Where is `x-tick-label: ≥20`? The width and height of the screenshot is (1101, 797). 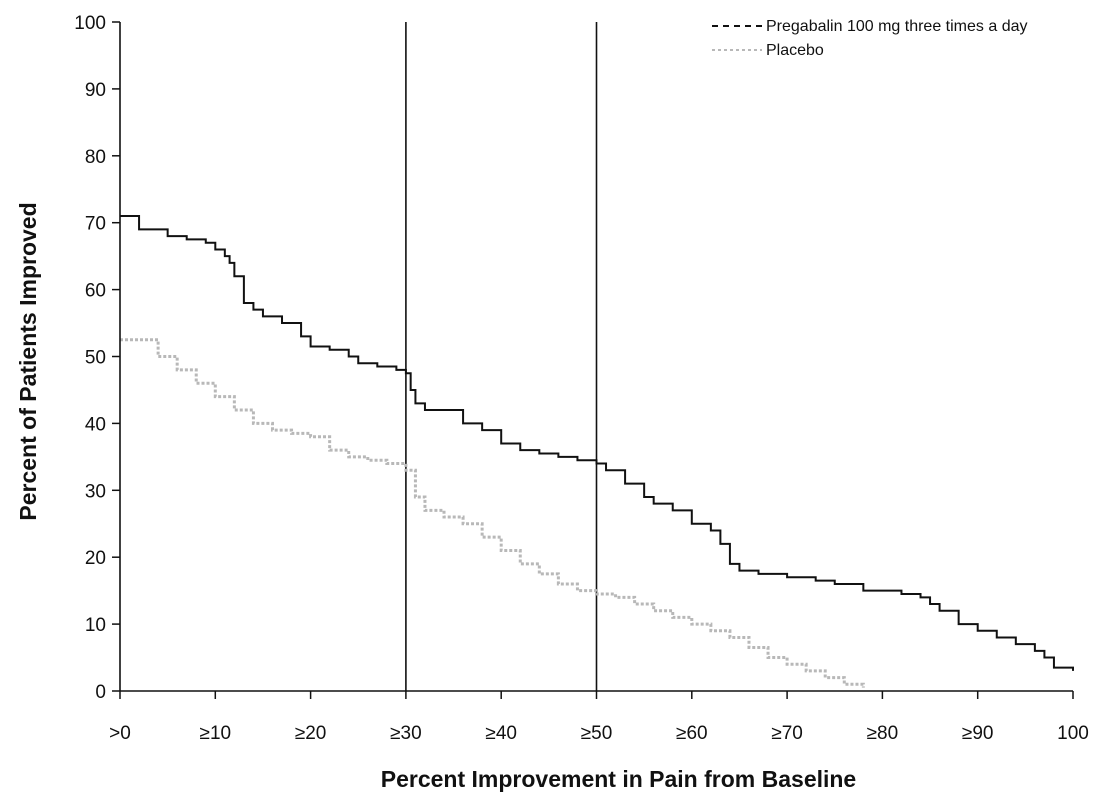 x-tick-label: ≥20 is located at coordinates (311, 733).